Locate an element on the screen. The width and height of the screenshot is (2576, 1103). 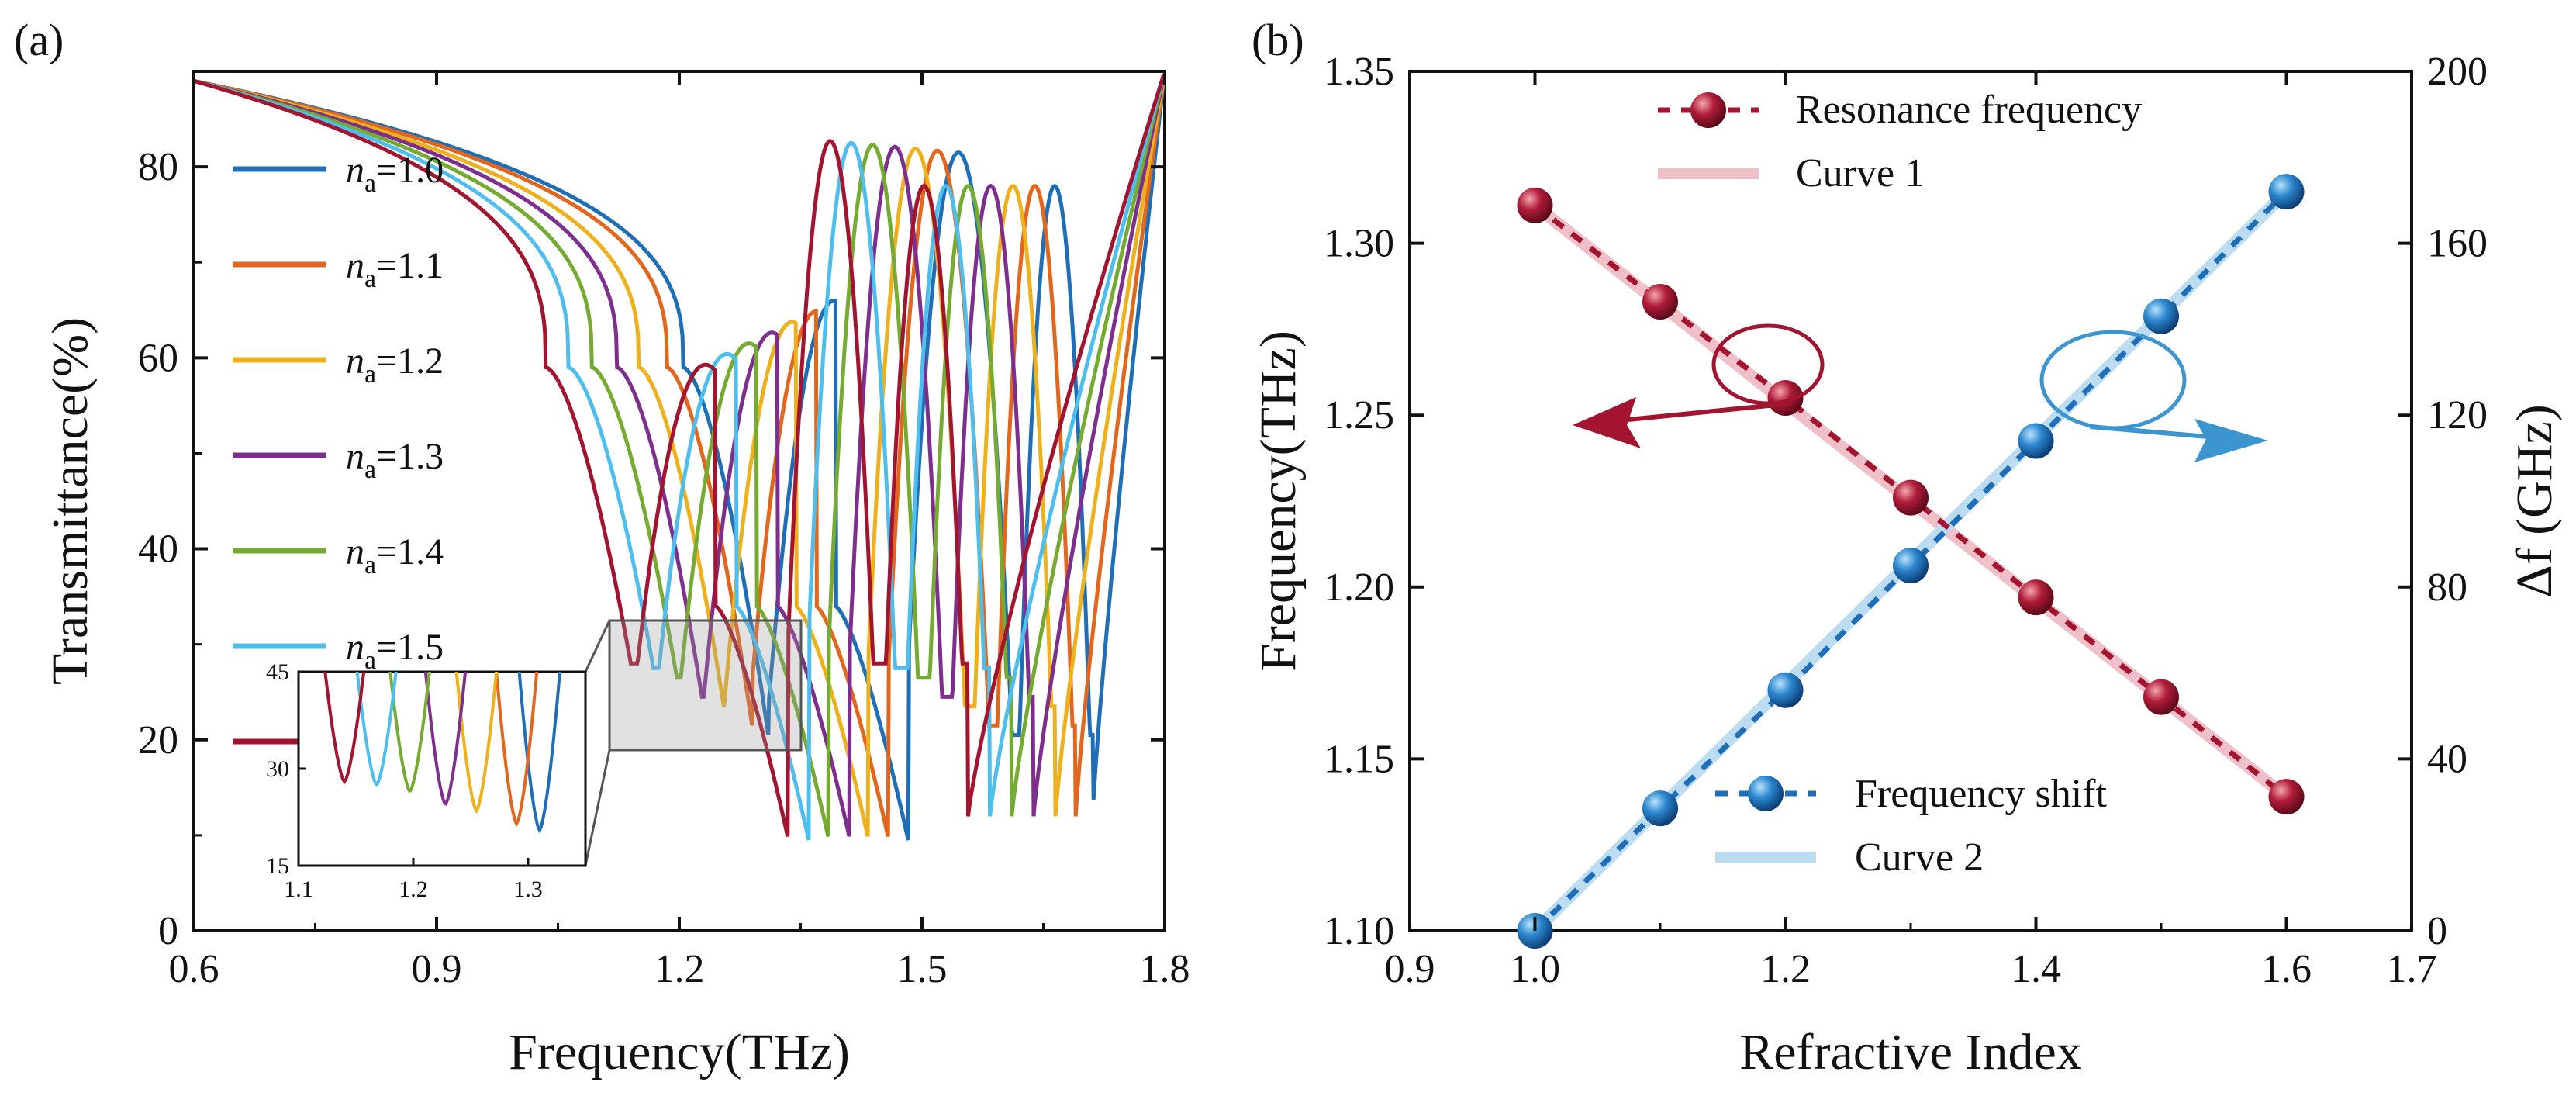
y-left-tick-label: 1.15 is located at coordinates (1359, 759).